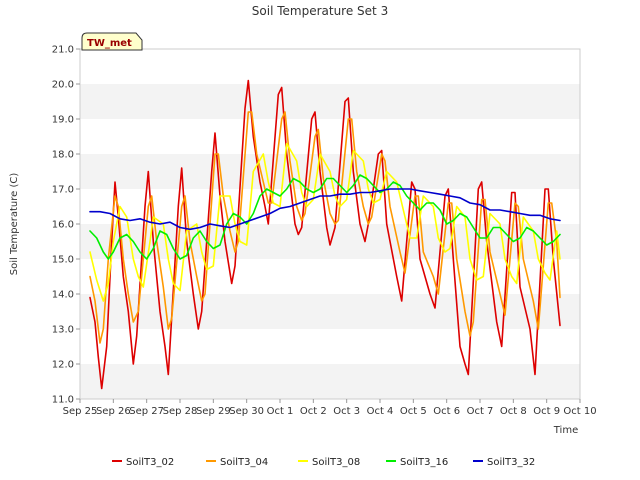  I want to click on y-tick-label: 20.0, so click(63, 85).